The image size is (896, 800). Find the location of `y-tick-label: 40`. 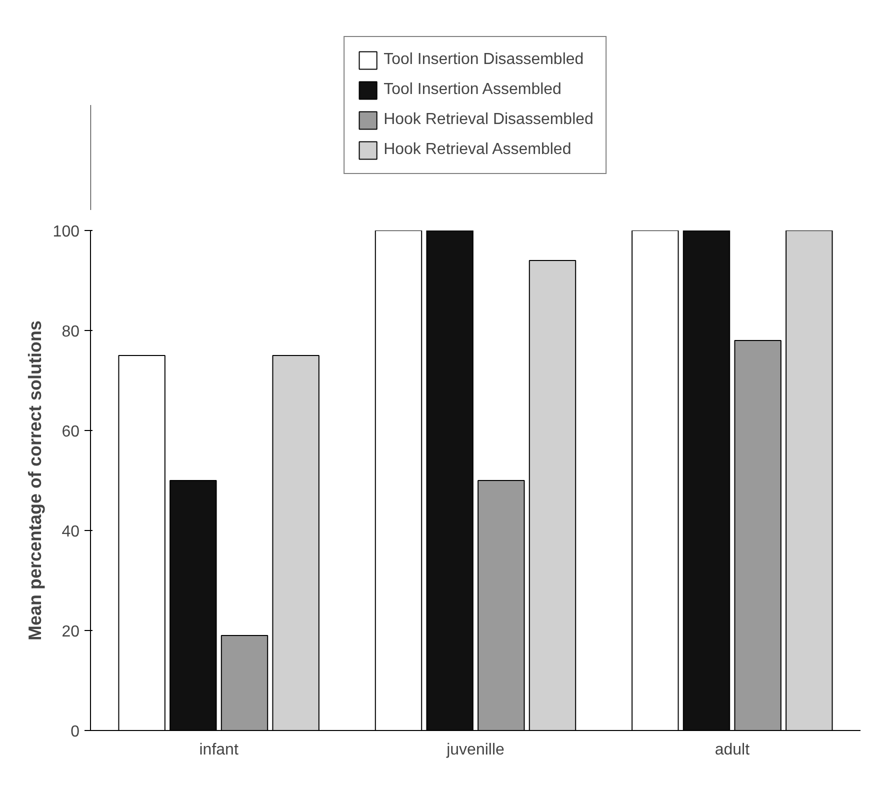

y-tick-label: 40 is located at coordinates (71, 532).